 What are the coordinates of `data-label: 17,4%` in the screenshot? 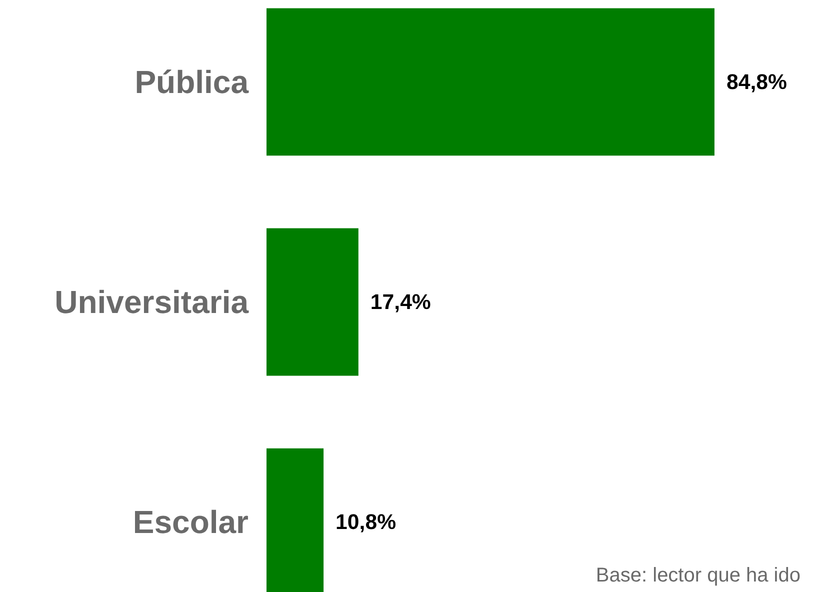 It's located at (400, 302).